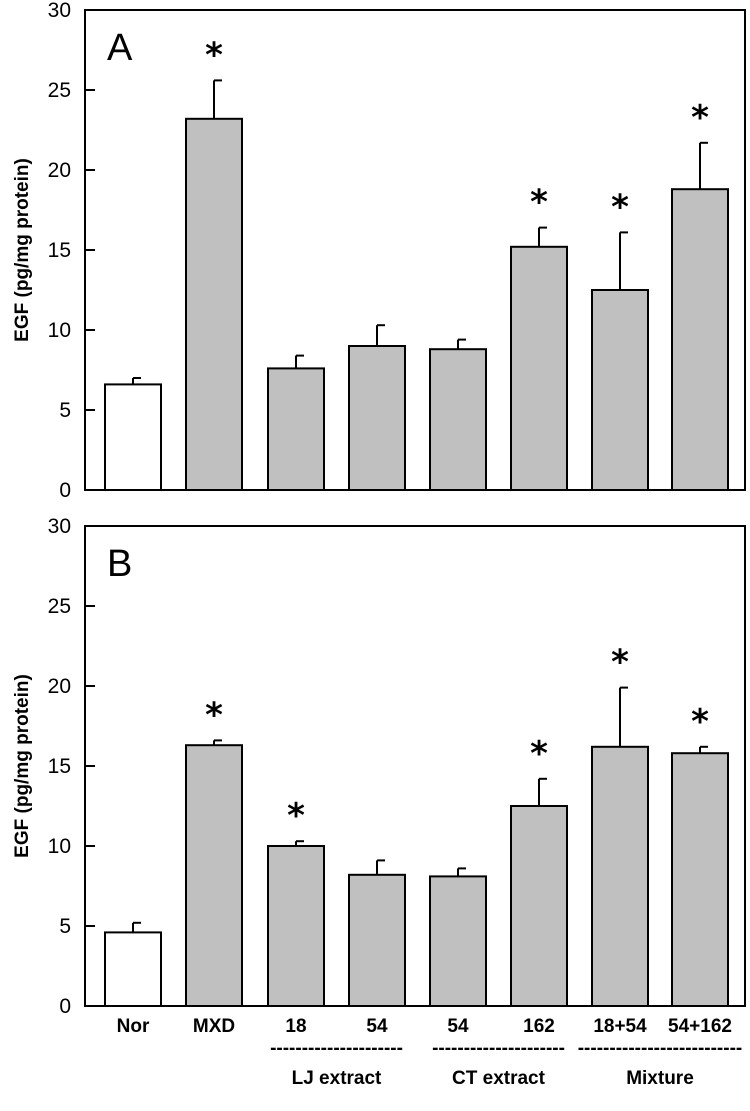 The width and height of the screenshot is (750, 1111). I want to click on x-group-label: LJ extract, so click(337, 1078).